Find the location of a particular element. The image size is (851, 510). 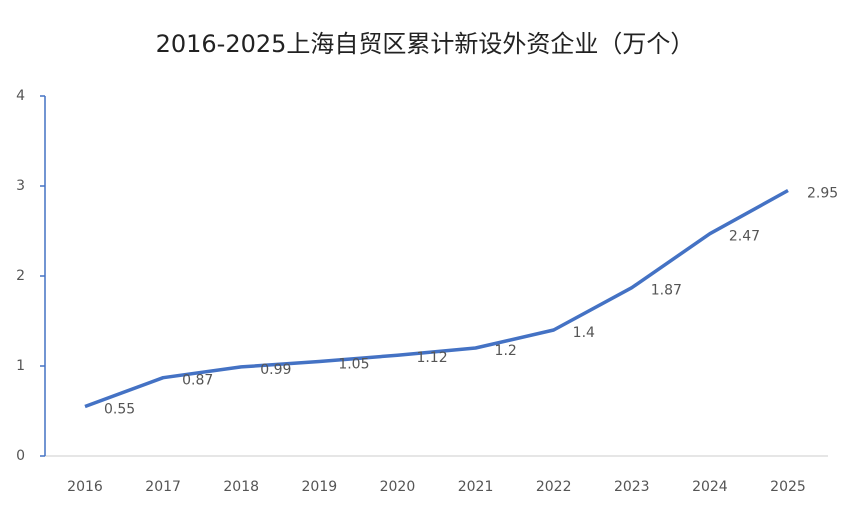

x-tick-label: 2025 is located at coordinates (788, 487).